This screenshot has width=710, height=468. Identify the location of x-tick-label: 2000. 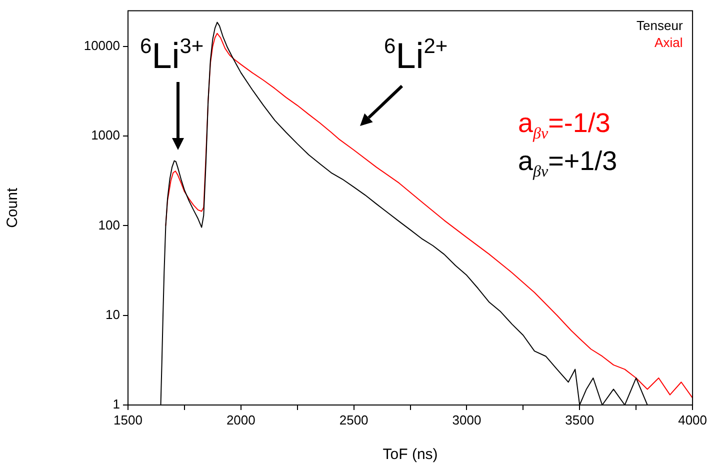
(241, 420).